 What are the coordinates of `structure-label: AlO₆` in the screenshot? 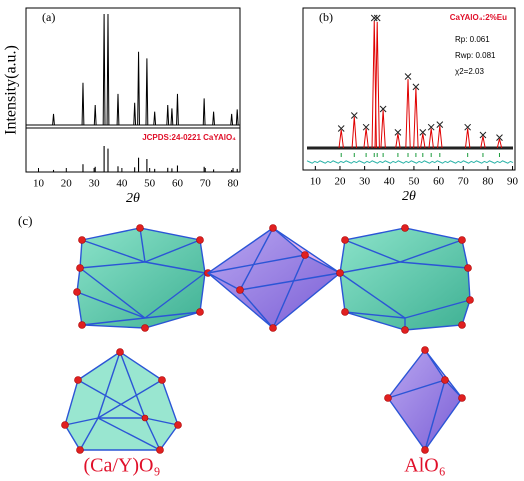 It's located at (424, 466).